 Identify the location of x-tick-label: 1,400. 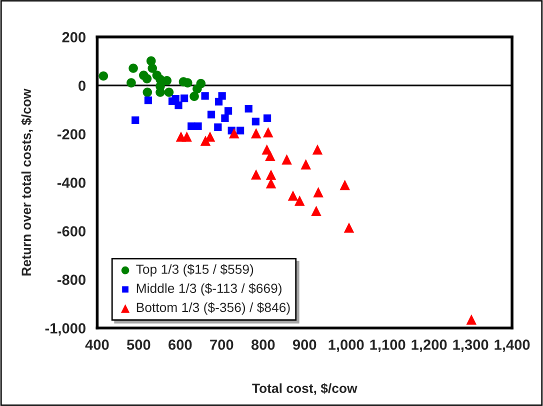
(512, 346).